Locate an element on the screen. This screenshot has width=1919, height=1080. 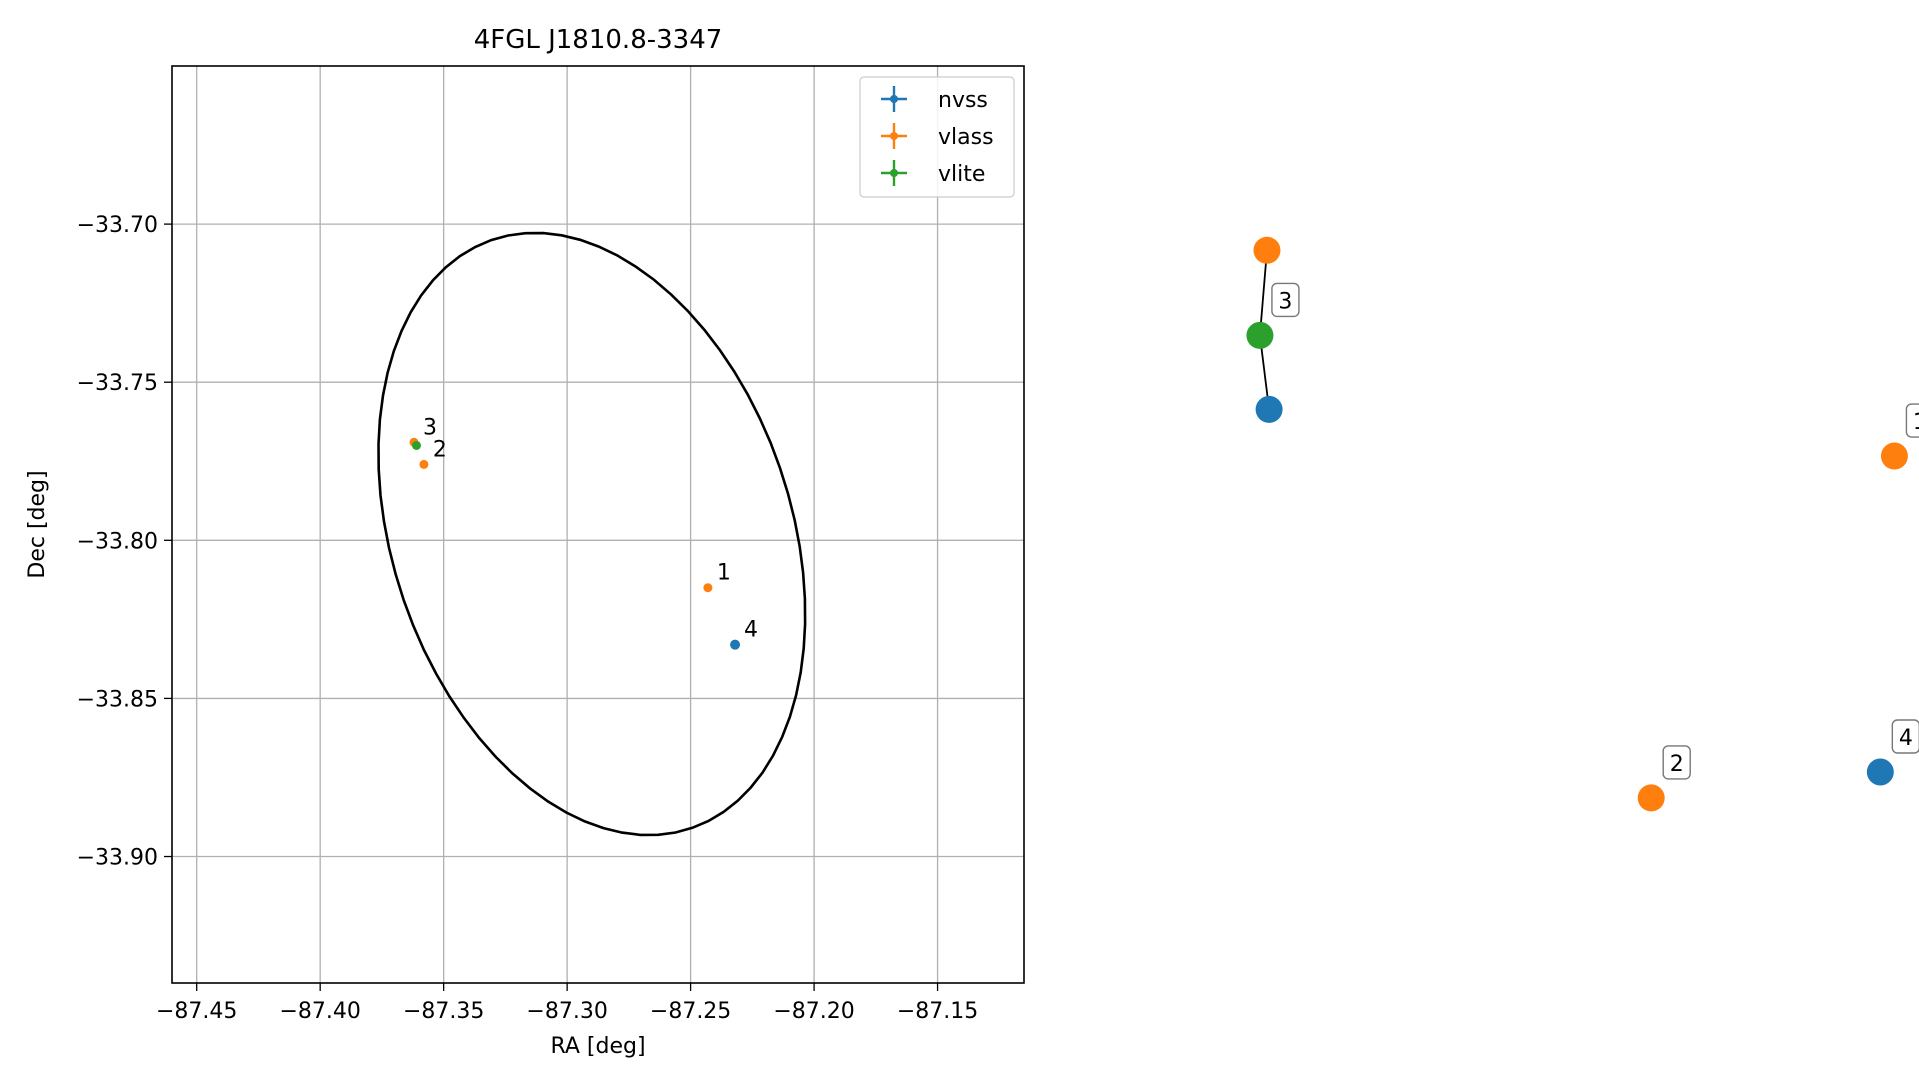
y-tick-label: −33.75 is located at coordinates (117, 383).